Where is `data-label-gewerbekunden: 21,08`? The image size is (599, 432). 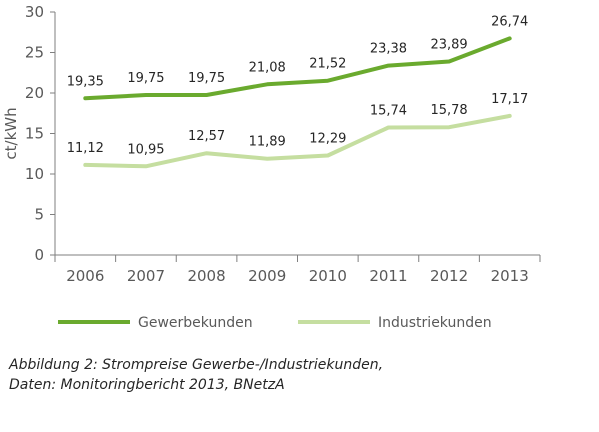
data-label-gewerbekunden: 21,08 is located at coordinates (267, 67).